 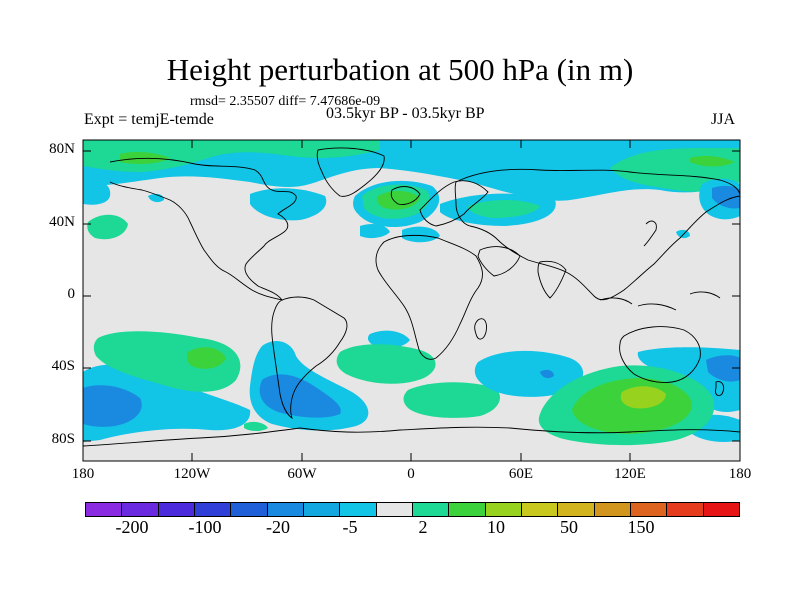 I want to click on coast-greenland, so click(x=350, y=172).